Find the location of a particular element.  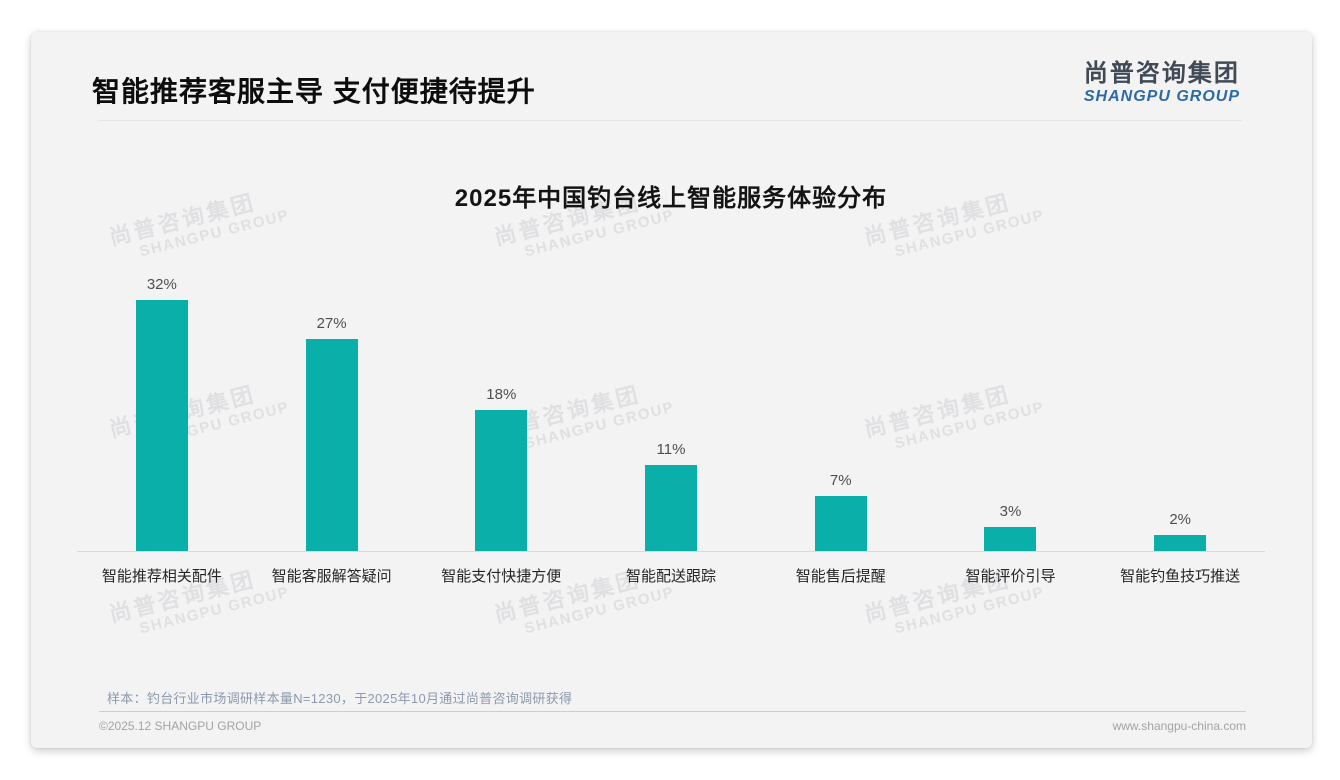

company-logo: 尚普咨询集团 SHANGPU GROUP is located at coordinates (1162, 83).